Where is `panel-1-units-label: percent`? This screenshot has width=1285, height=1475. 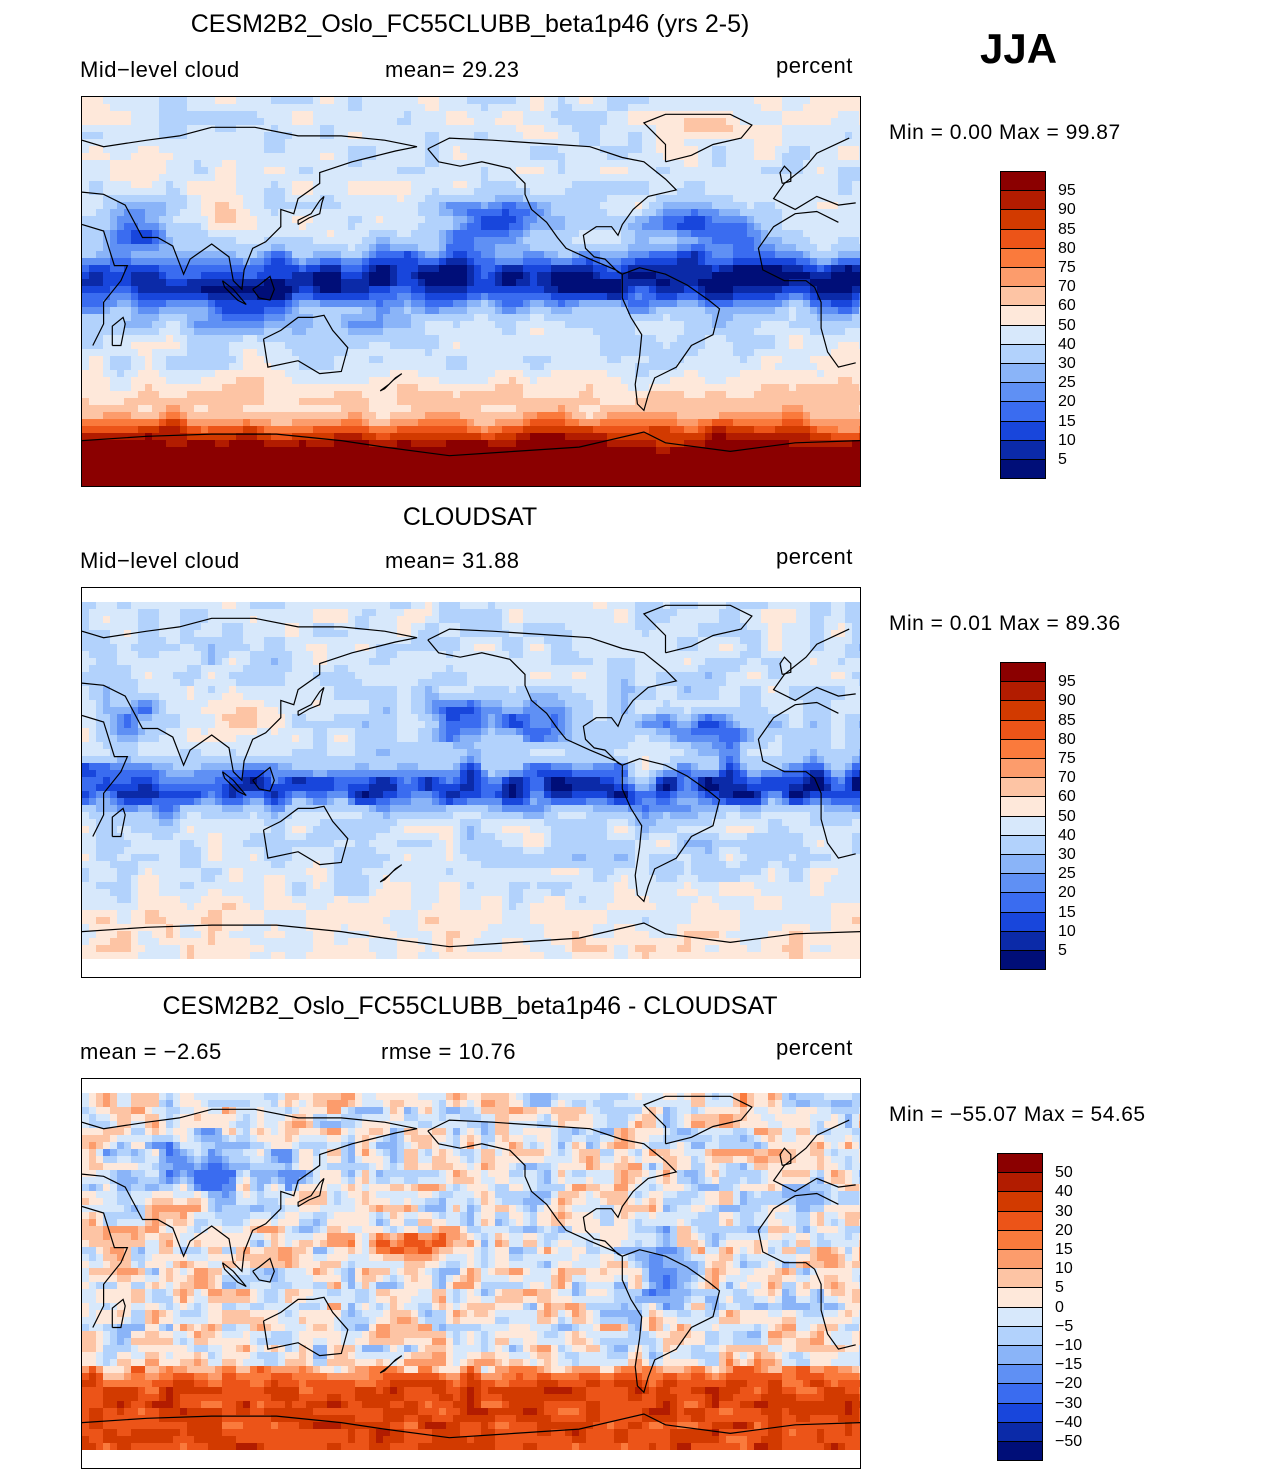
panel-1-units-label: percent is located at coordinates (814, 65).